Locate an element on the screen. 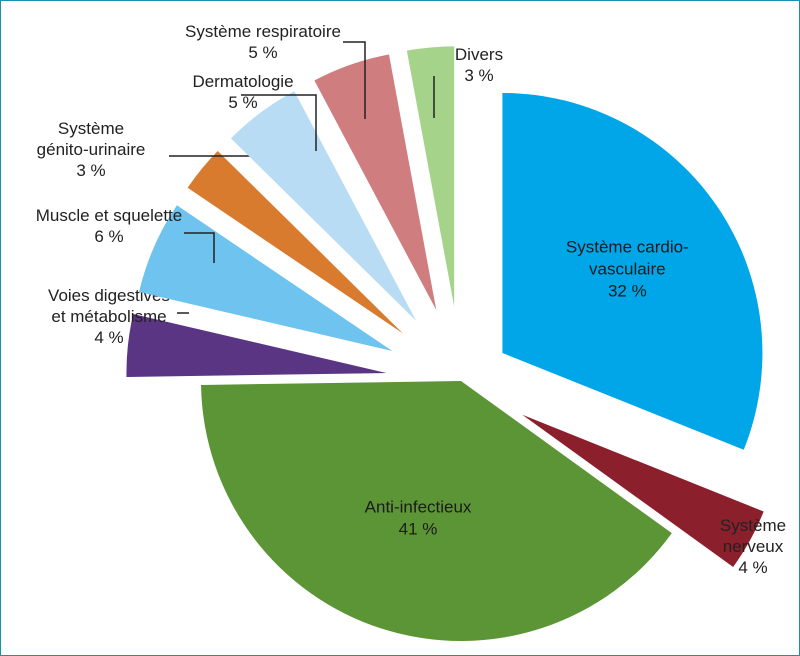 Image resolution: width=800 pixels, height=656 pixels. slice-label-6-line-1: Système is located at coordinates (91, 128).